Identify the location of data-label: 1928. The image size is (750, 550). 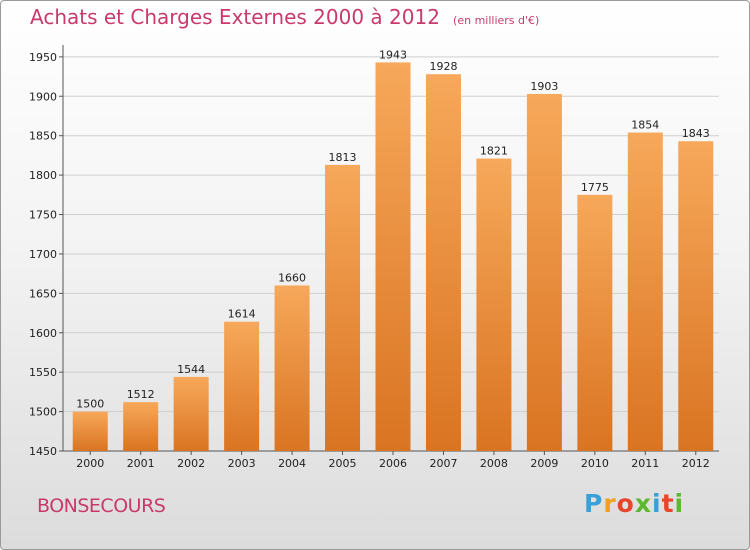
(443, 66).